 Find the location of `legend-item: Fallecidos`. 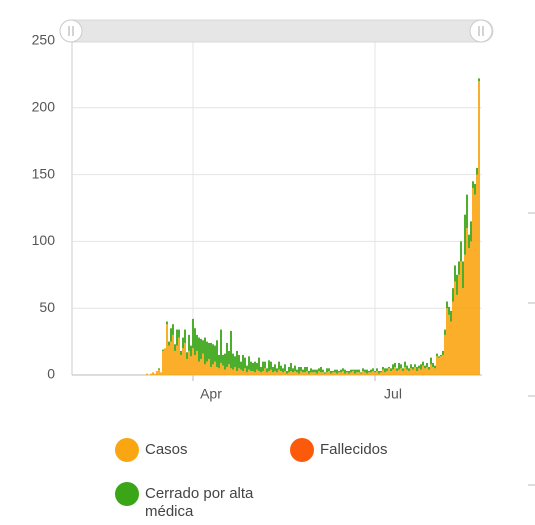

legend-item: Fallecidos is located at coordinates (370, 450).